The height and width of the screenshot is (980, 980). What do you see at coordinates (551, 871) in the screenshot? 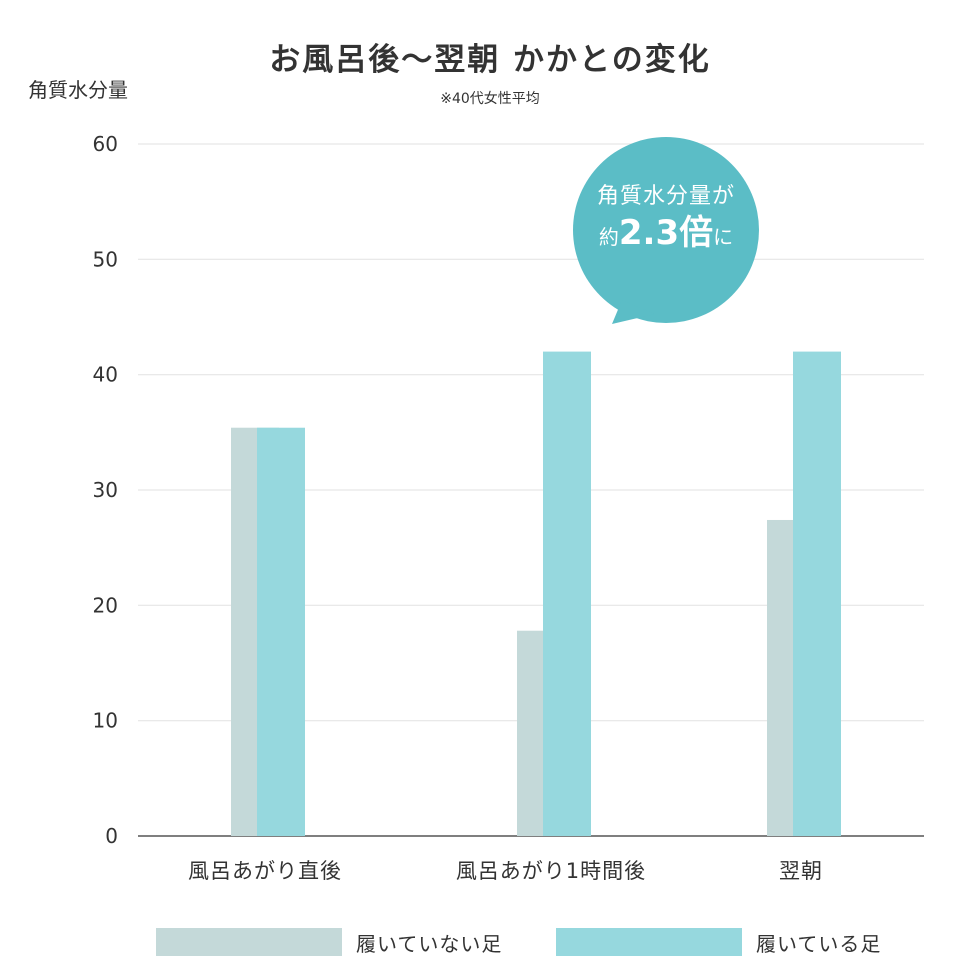
I see `x-tick-label-2: 風呂あがり1時間後` at bounding box center [551, 871].